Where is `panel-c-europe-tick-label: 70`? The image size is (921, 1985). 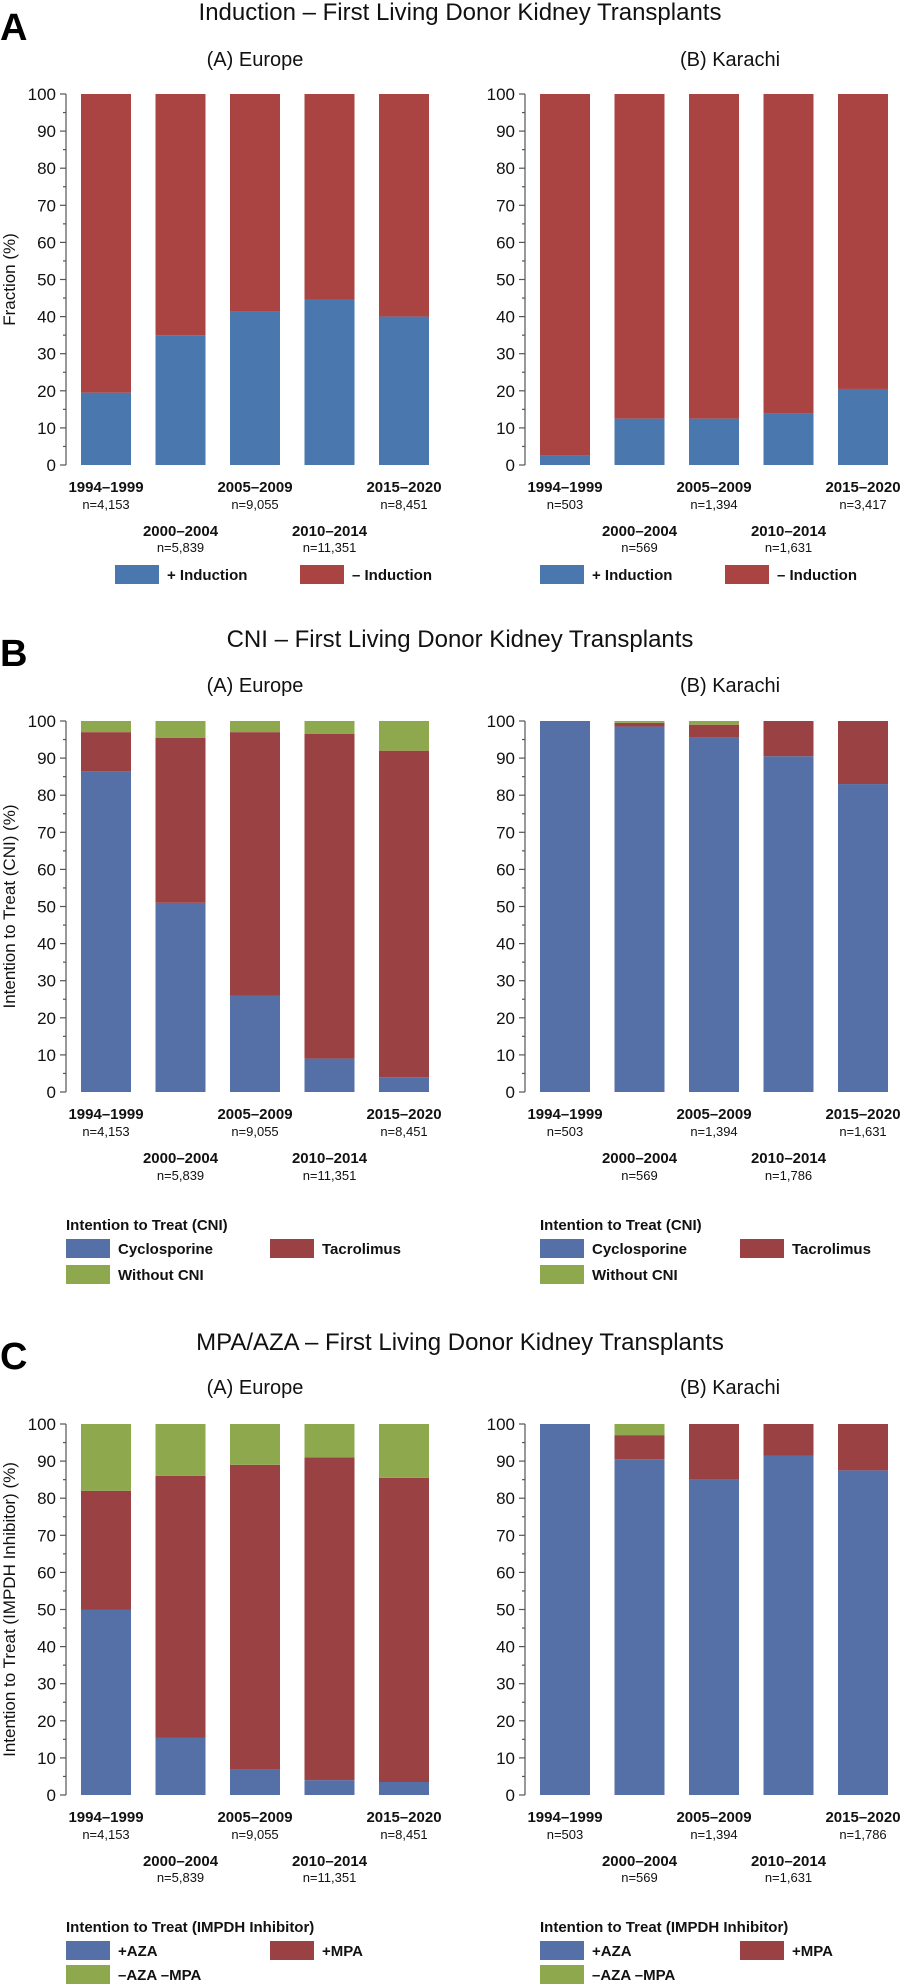 panel-c-europe-tick-label: 70 is located at coordinates (46, 1535).